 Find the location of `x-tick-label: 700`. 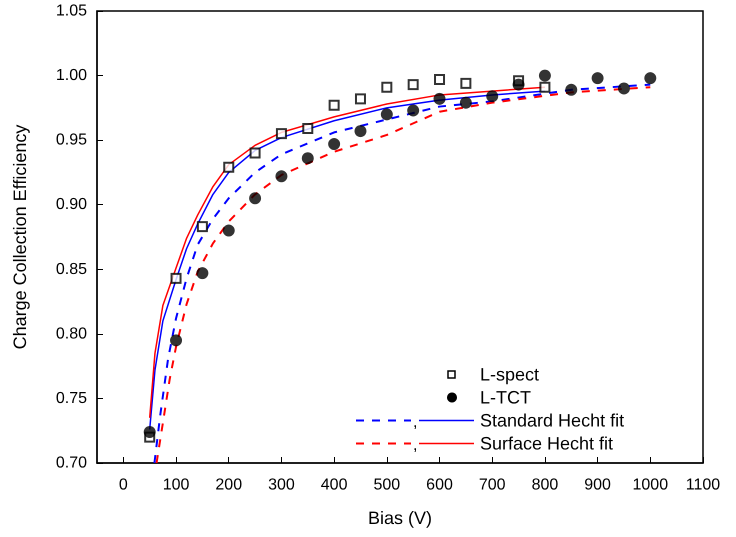

x-tick-label: 700 is located at coordinates (492, 485).